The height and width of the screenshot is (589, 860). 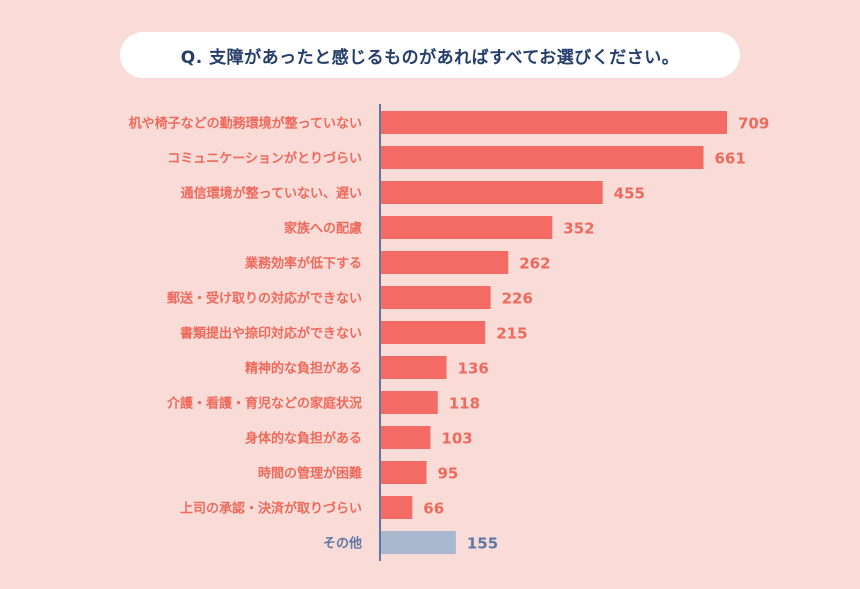 I want to click on category-label-10: 時間の管理が困難, so click(x=310, y=474).